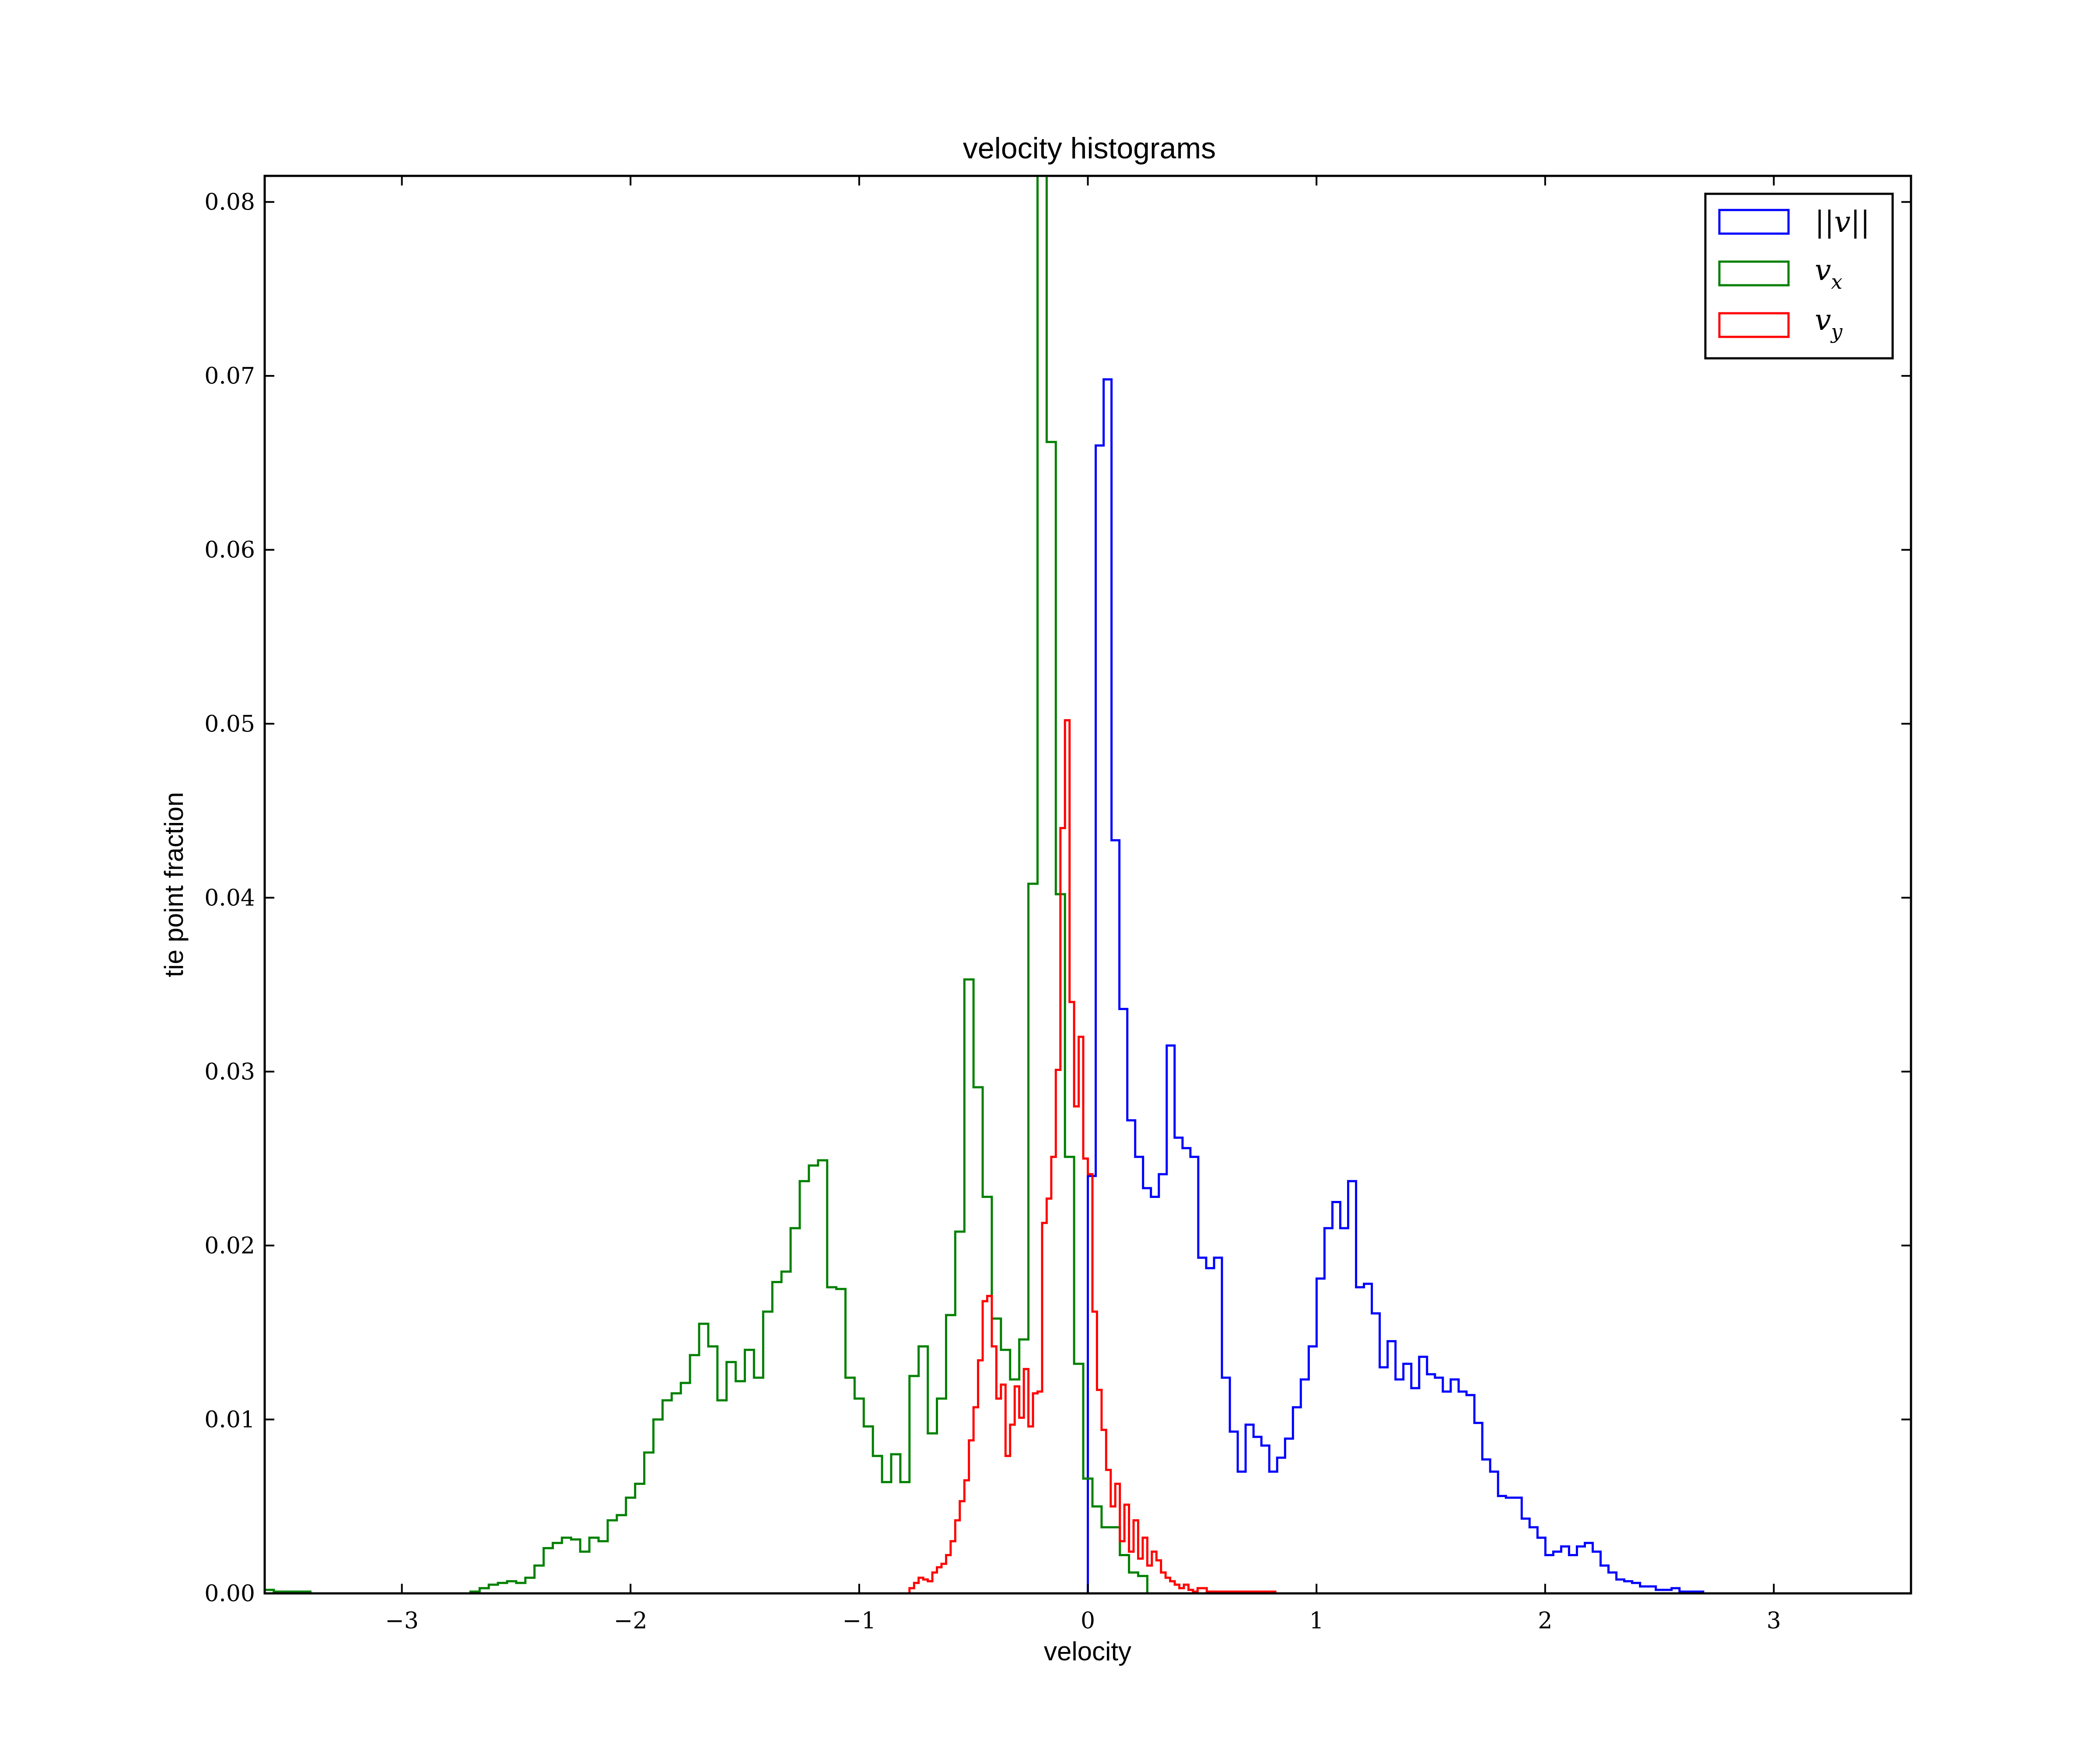 The image size is (2100, 1750). Describe the element at coordinates (1089, 148) in the screenshot. I see `chart-title: velocity histograms` at that location.